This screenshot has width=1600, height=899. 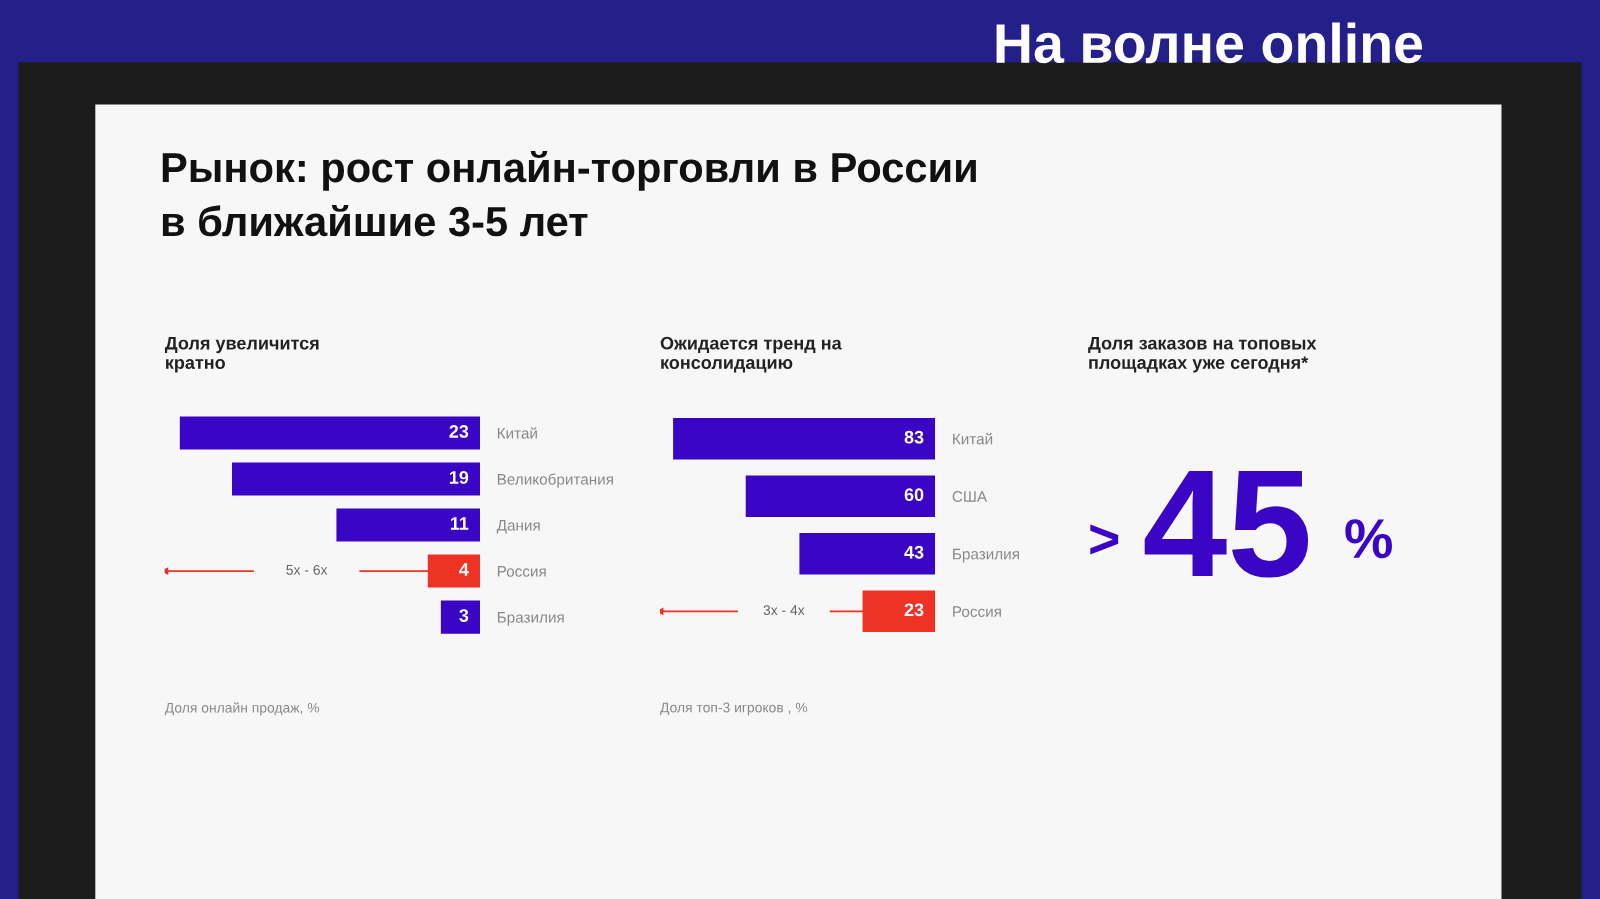 What do you see at coordinates (784, 610) in the screenshot?
I see `annotation: 3x - 4x` at bounding box center [784, 610].